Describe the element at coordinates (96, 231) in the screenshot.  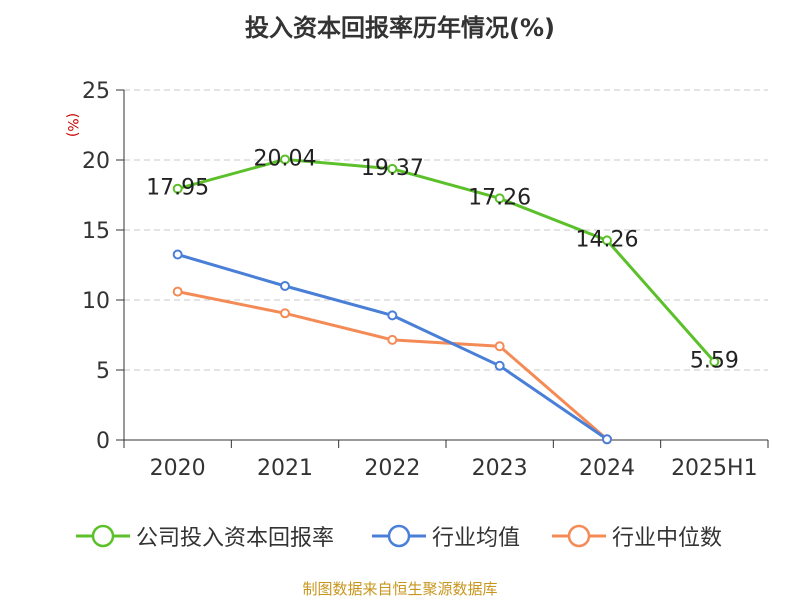
I see `y-tick-label: 15` at that location.